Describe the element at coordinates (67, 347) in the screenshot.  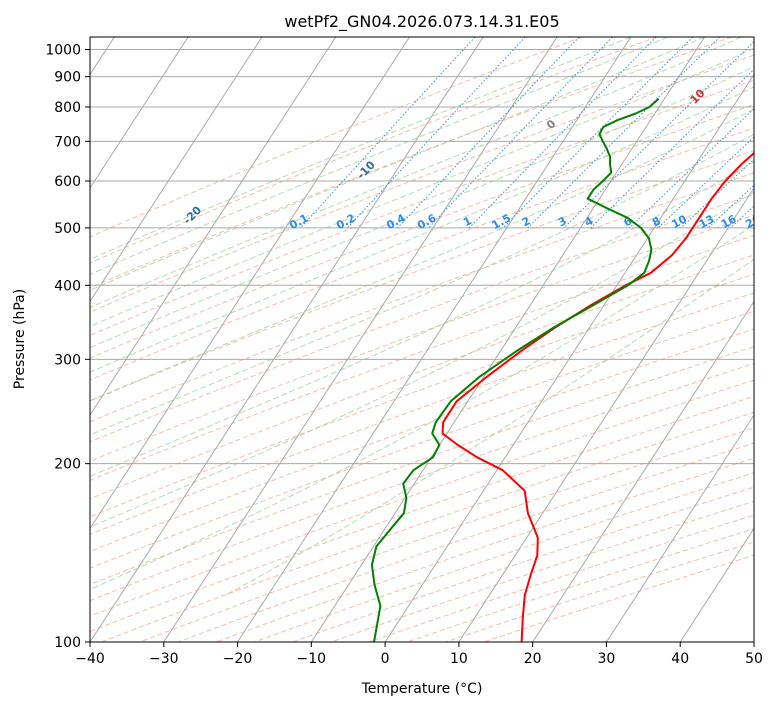
I see `y-axis: 100 200 300 400 500 600 700 800 900 1000` at that location.